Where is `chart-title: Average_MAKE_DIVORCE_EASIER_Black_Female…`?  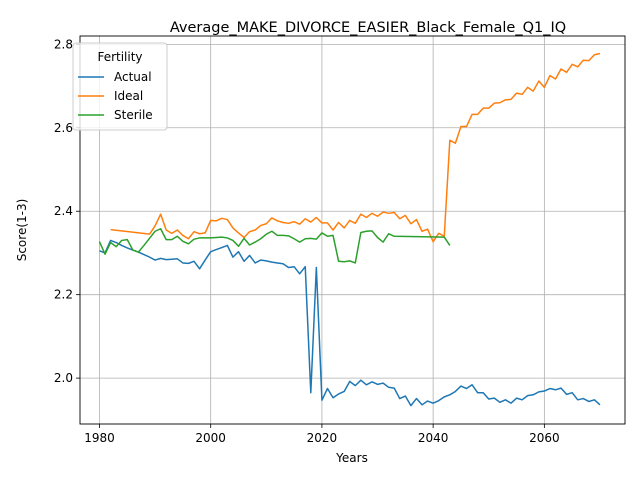
chart-title: Average_MAKE_DIVORCE_EASIER_Black_Female… is located at coordinates (368, 28).